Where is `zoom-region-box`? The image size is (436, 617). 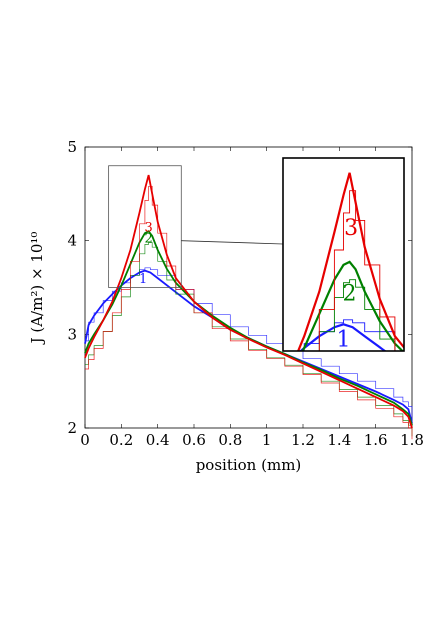
zoom-region-box is located at coordinates (145, 226).